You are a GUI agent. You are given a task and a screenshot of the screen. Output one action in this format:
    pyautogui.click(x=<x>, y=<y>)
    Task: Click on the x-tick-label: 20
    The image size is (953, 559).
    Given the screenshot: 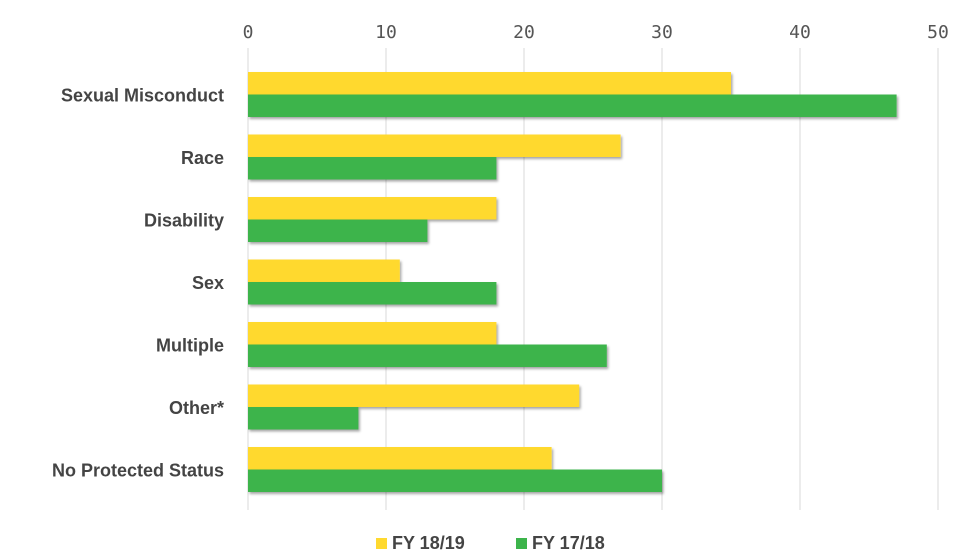 What is the action you would take?
    pyautogui.click(x=524, y=32)
    